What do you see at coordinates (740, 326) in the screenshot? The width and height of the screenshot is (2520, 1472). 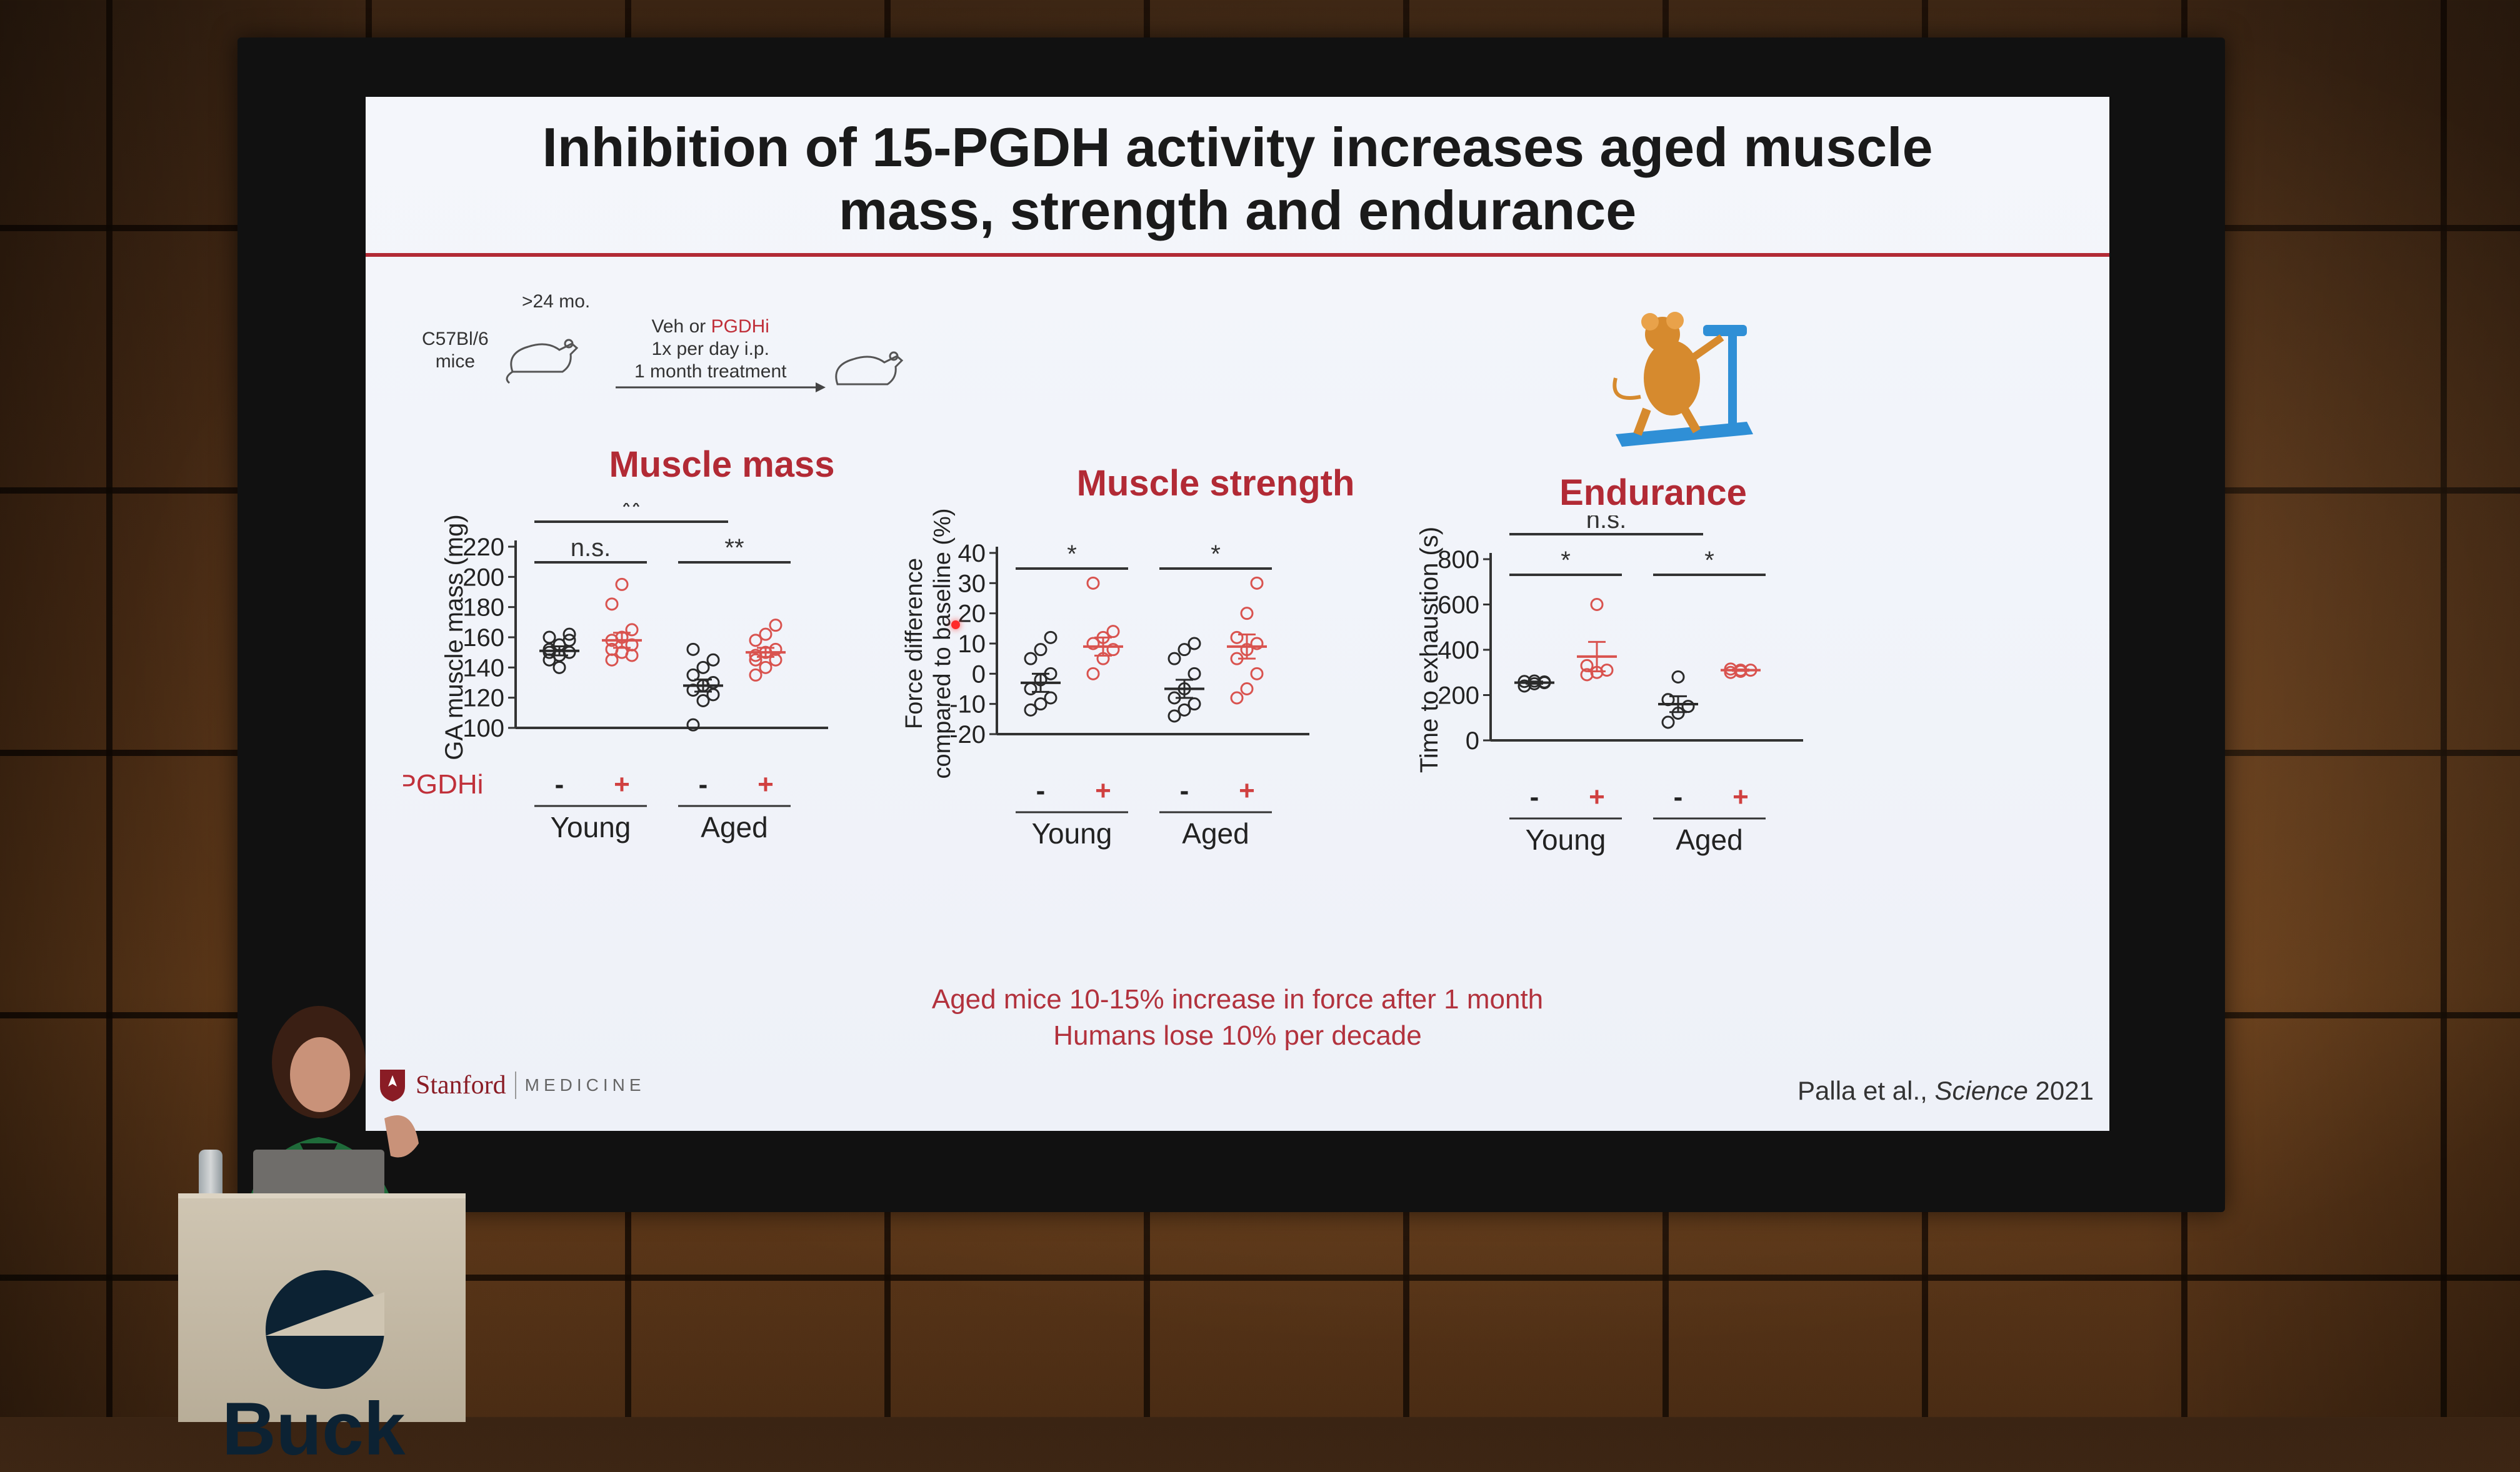 I see `treatment-drug: PGDHi` at bounding box center [740, 326].